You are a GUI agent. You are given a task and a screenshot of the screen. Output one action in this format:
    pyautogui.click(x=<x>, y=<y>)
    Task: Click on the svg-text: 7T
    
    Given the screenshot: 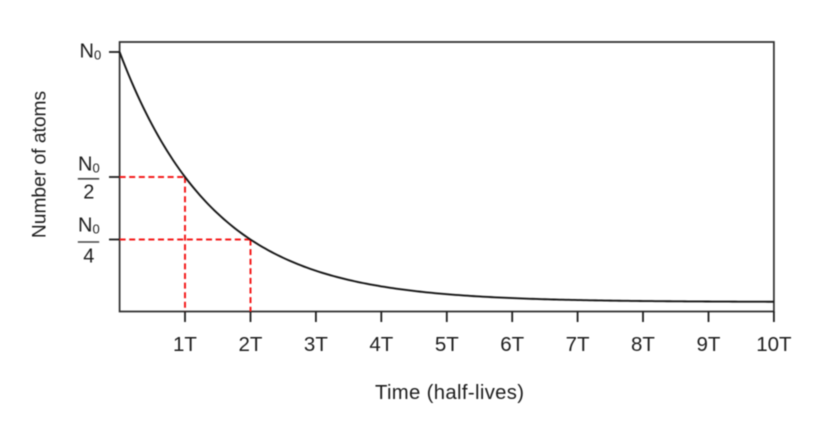 What is the action you would take?
    pyautogui.click(x=578, y=344)
    